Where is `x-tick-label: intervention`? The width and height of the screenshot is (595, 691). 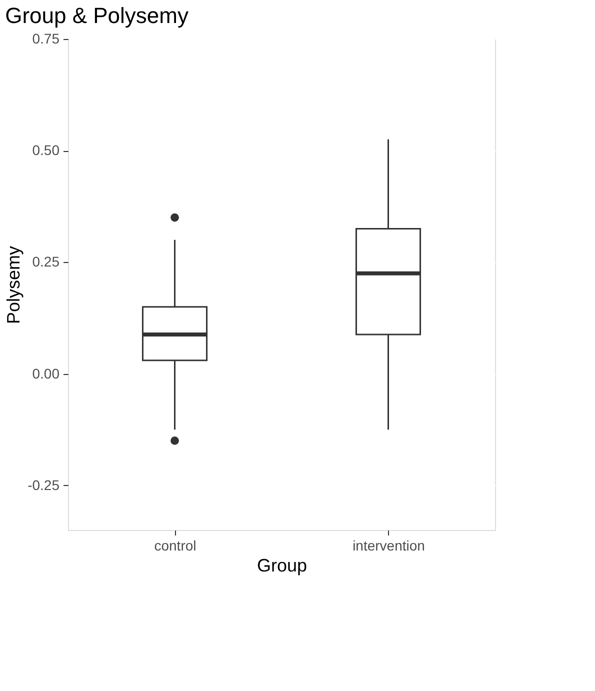
x-tick-label: intervention is located at coordinates (388, 546).